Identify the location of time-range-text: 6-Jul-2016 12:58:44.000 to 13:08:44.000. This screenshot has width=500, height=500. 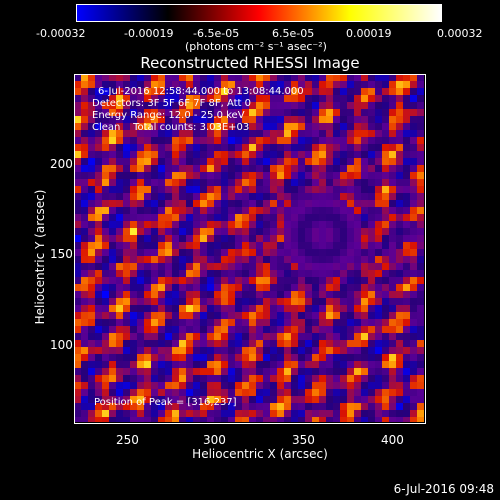
(201, 91).